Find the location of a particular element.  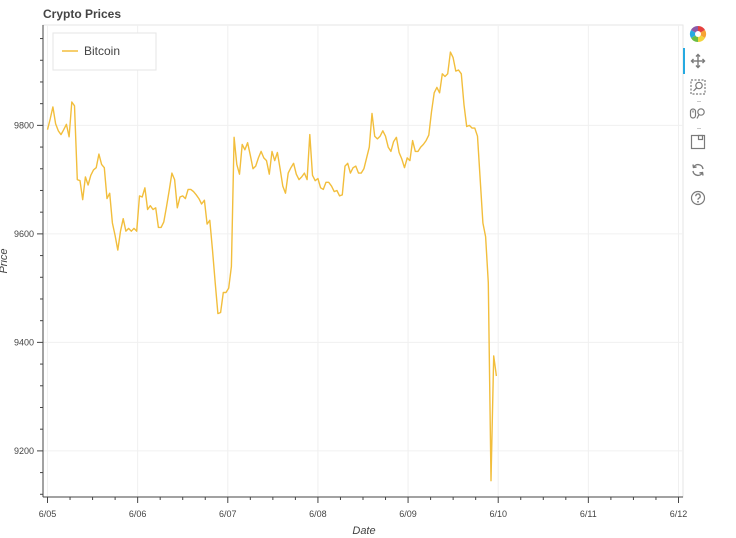

y-tick-label: 9200 is located at coordinates (24, 451).